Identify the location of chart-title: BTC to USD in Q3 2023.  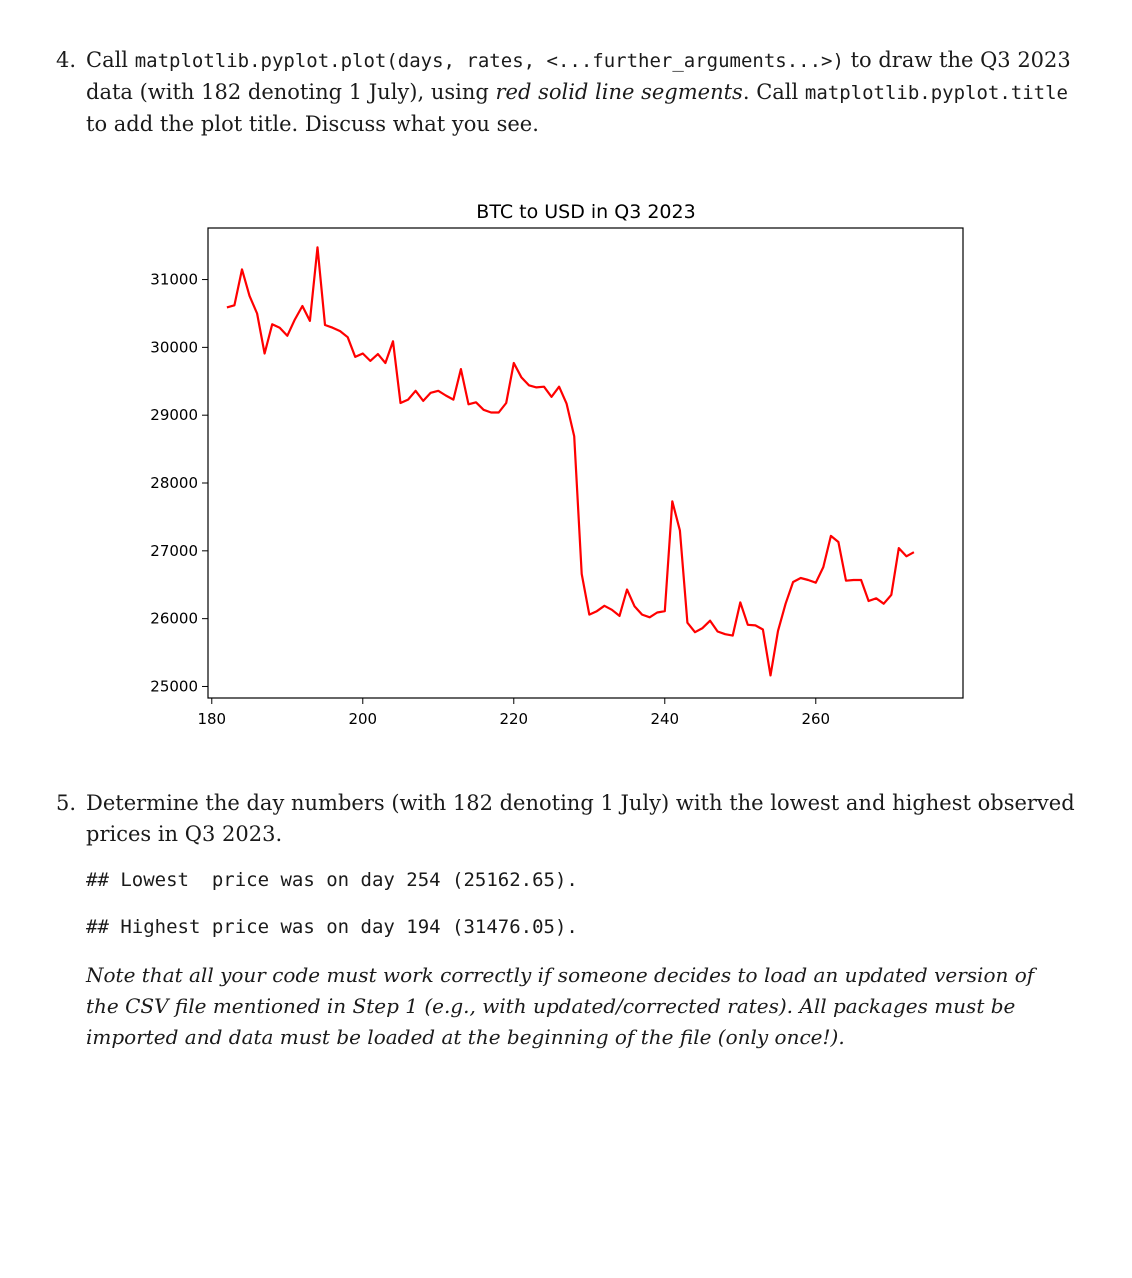
(585, 212).